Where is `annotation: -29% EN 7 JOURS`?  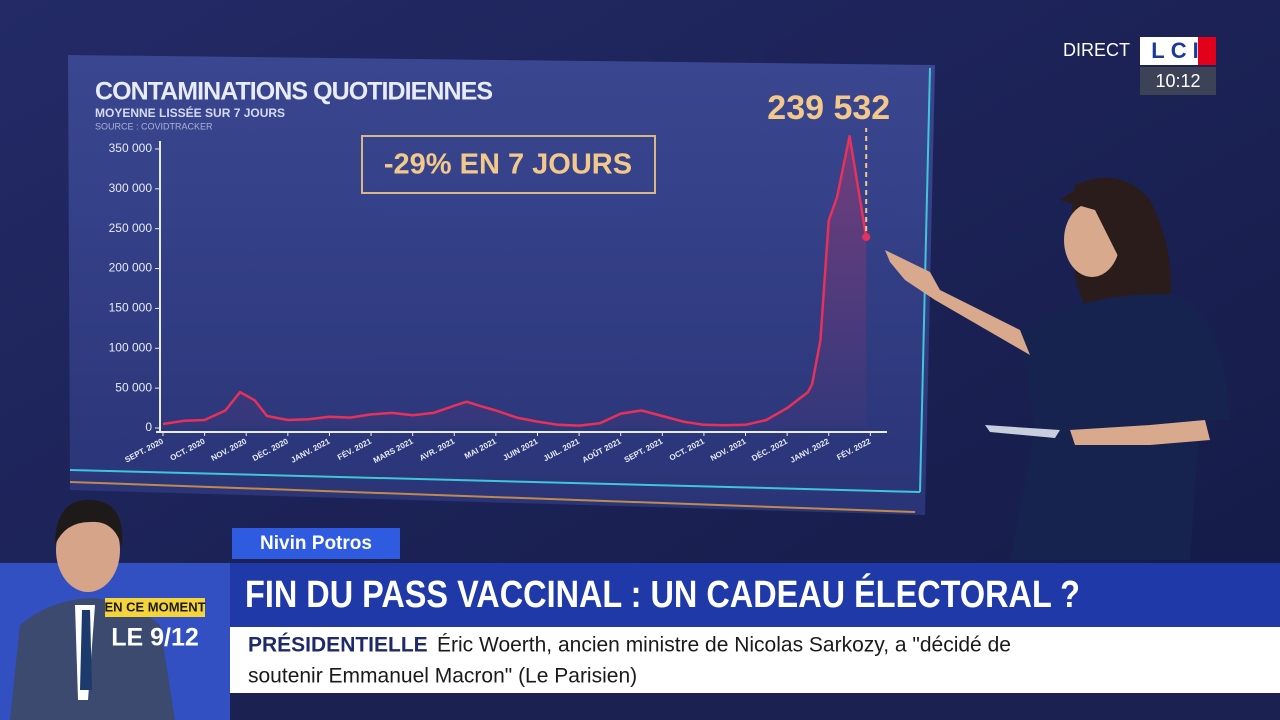
annotation: -29% EN 7 JOURS is located at coordinates (508, 165).